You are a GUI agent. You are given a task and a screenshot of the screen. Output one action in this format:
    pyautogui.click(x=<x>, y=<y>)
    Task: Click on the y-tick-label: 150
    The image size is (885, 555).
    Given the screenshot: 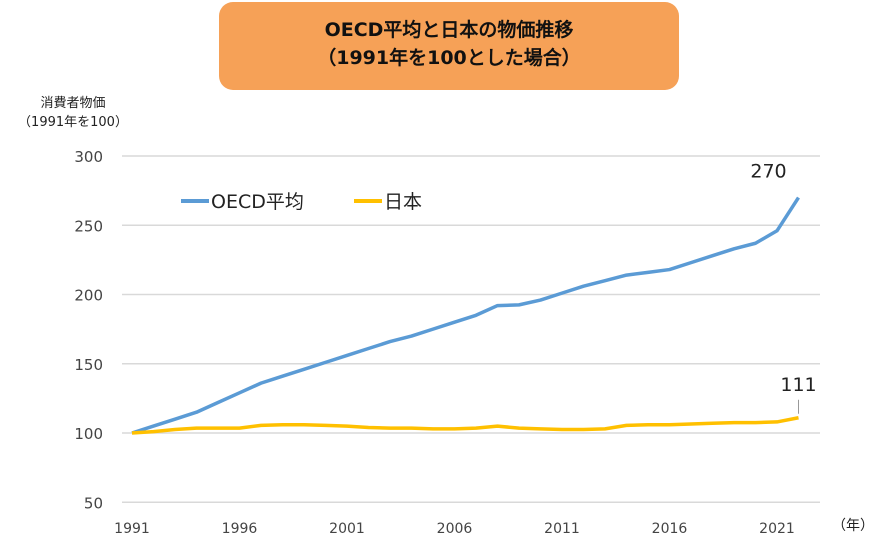 What is the action you would take?
    pyautogui.click(x=88, y=365)
    